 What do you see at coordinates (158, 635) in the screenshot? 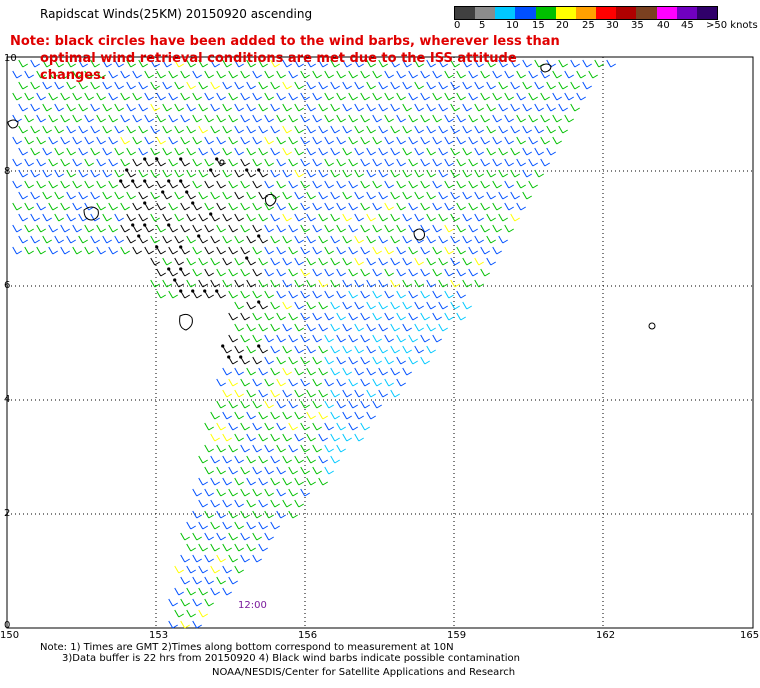
I see `lon-label-153: 153` at bounding box center [158, 635].